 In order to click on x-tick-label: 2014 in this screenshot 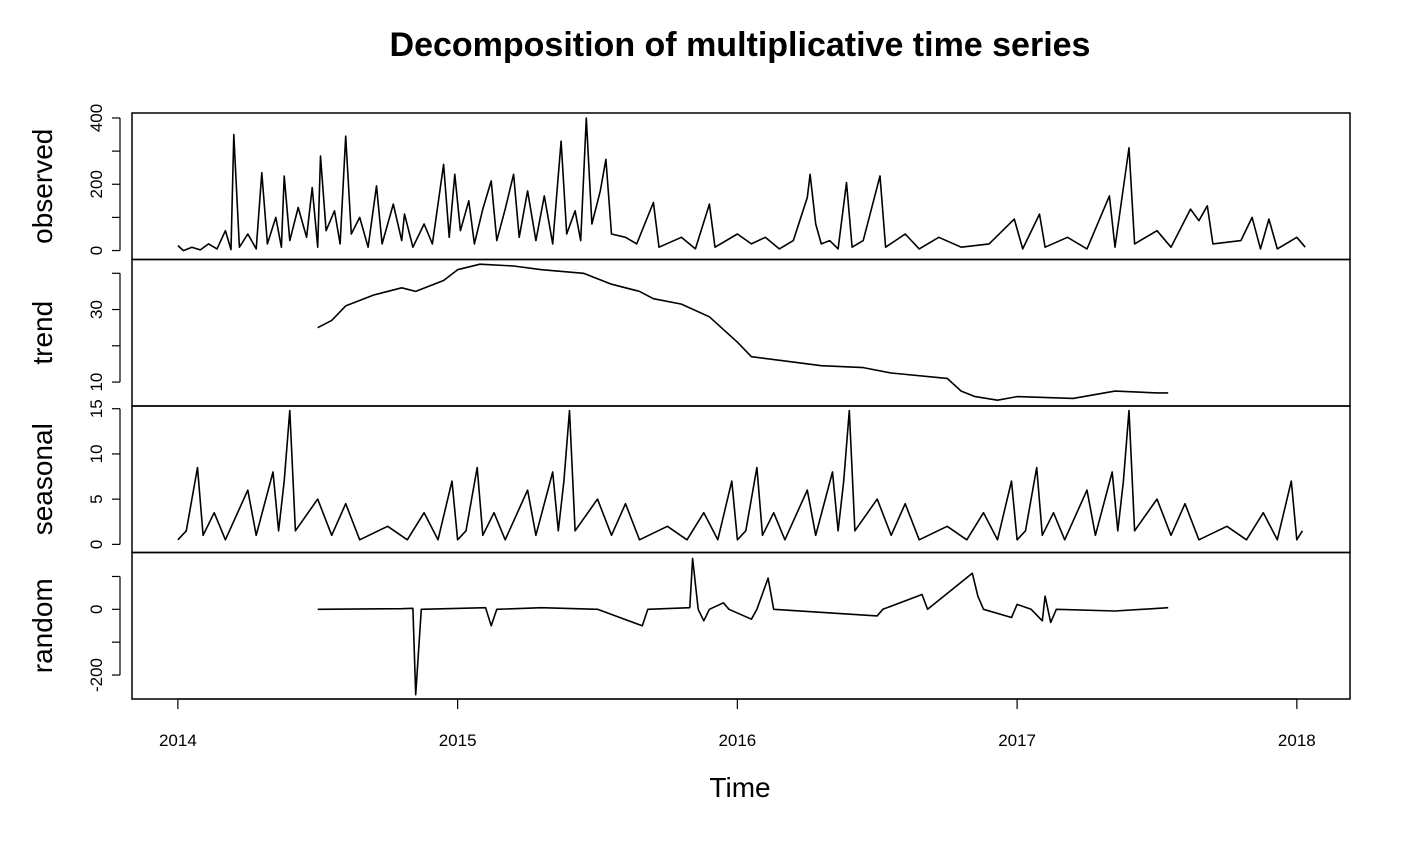, I will do `click(178, 740)`.